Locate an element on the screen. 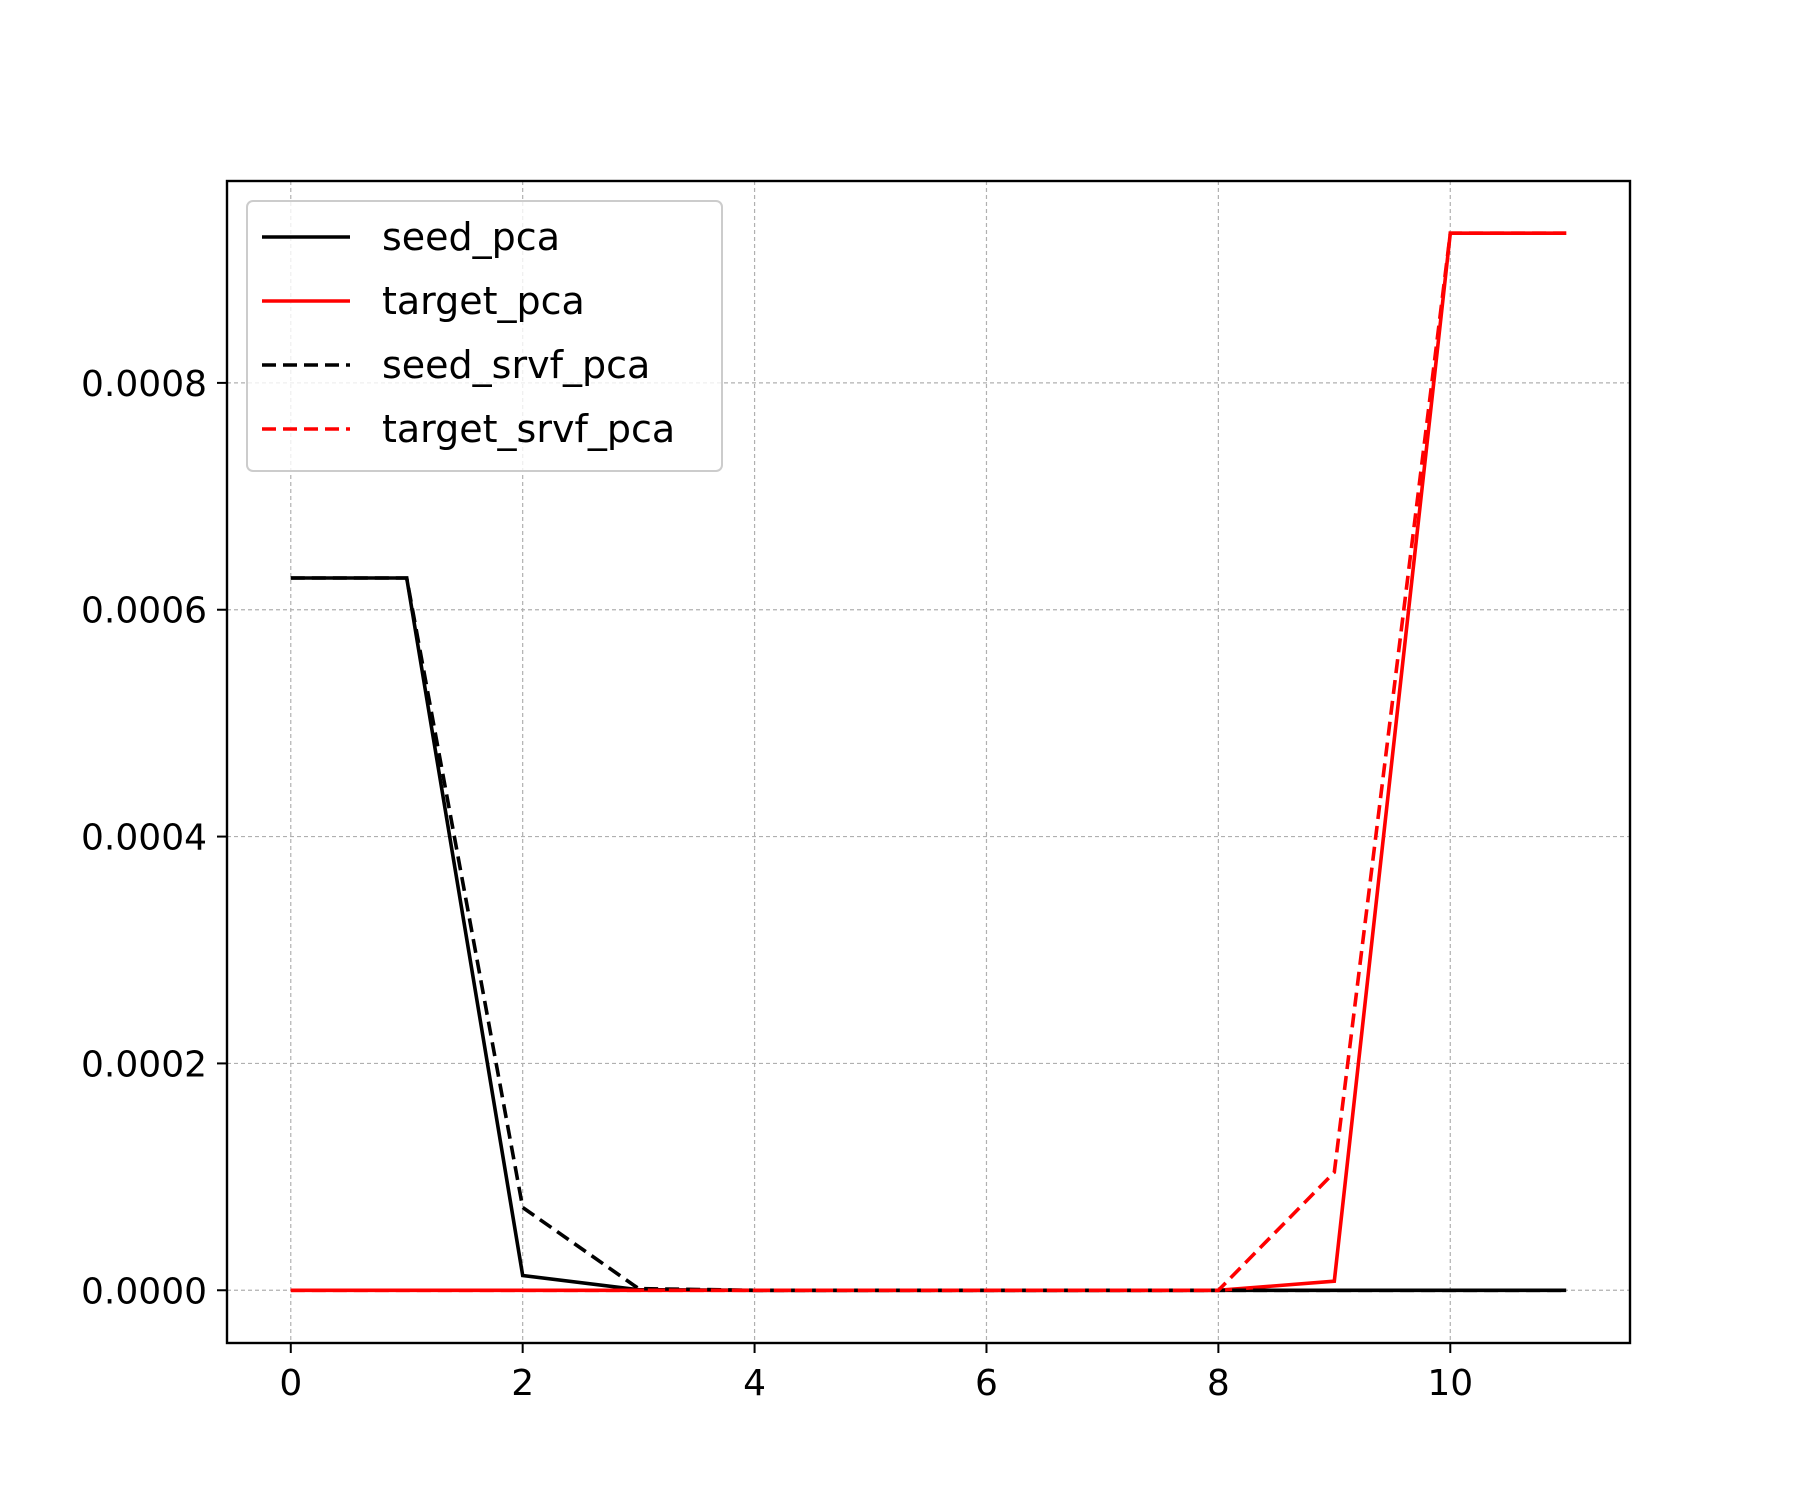 This screenshot has height=1500, width=1800. legend-label-seed-pca: seed_pca is located at coordinates (471, 237).